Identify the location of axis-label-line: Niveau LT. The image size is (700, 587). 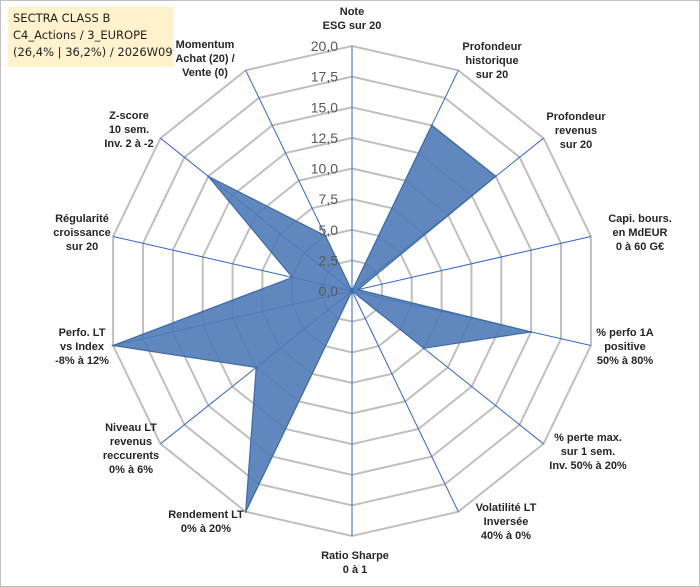
(131, 428).